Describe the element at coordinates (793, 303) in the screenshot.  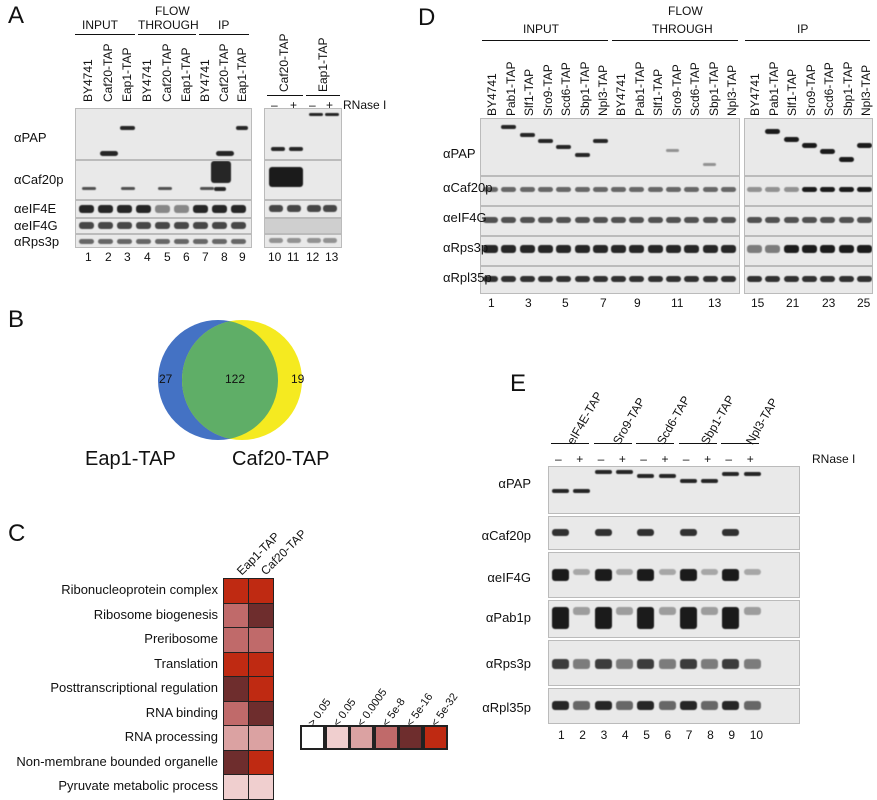
I see `lane-number: 21` at that location.